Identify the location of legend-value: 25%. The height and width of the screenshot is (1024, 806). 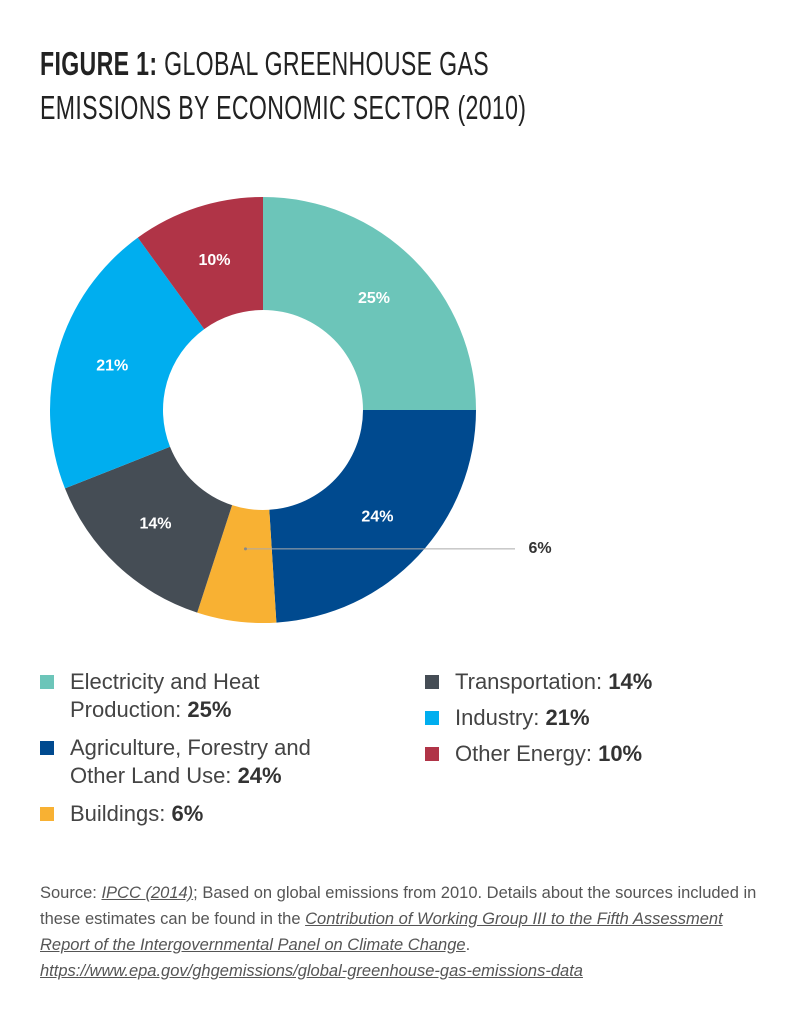
(209, 709).